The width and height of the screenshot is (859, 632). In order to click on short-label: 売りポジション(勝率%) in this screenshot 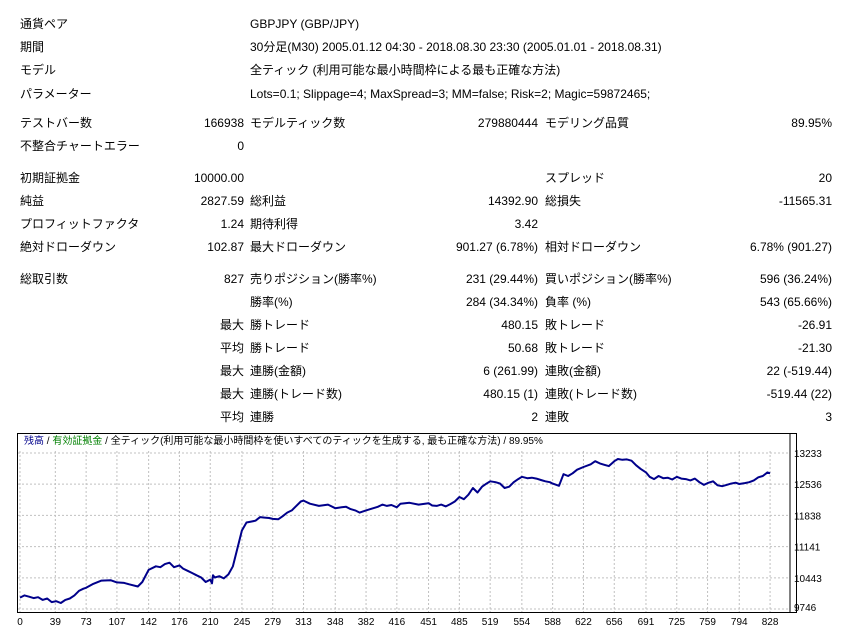, I will do `click(313, 279)`.